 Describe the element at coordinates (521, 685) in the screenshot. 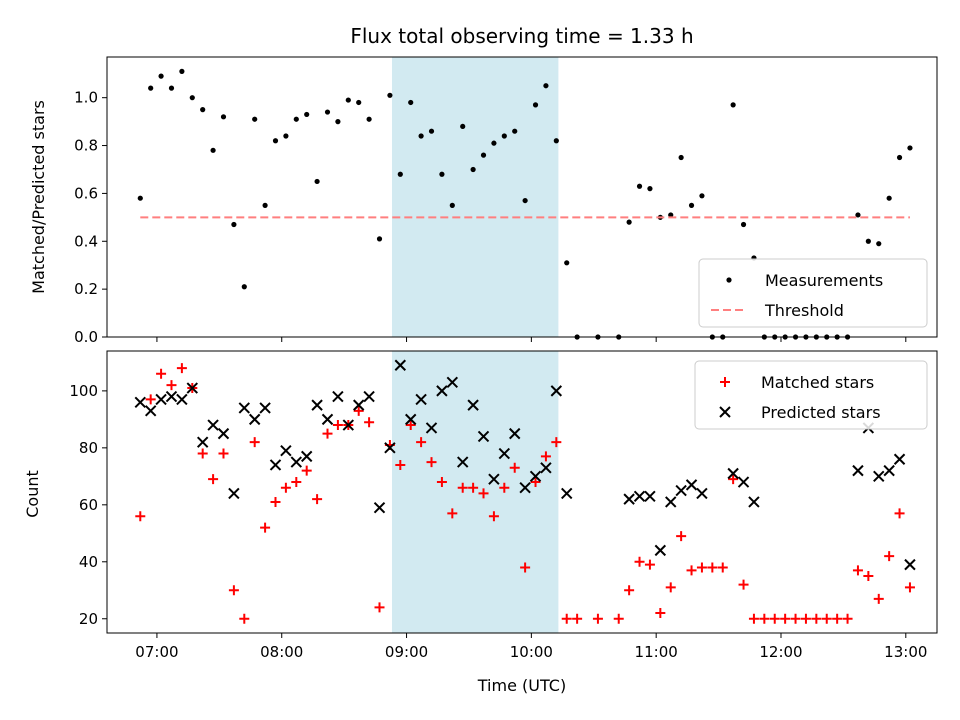

I see `x-axis-label: Time (UTC)` at that location.